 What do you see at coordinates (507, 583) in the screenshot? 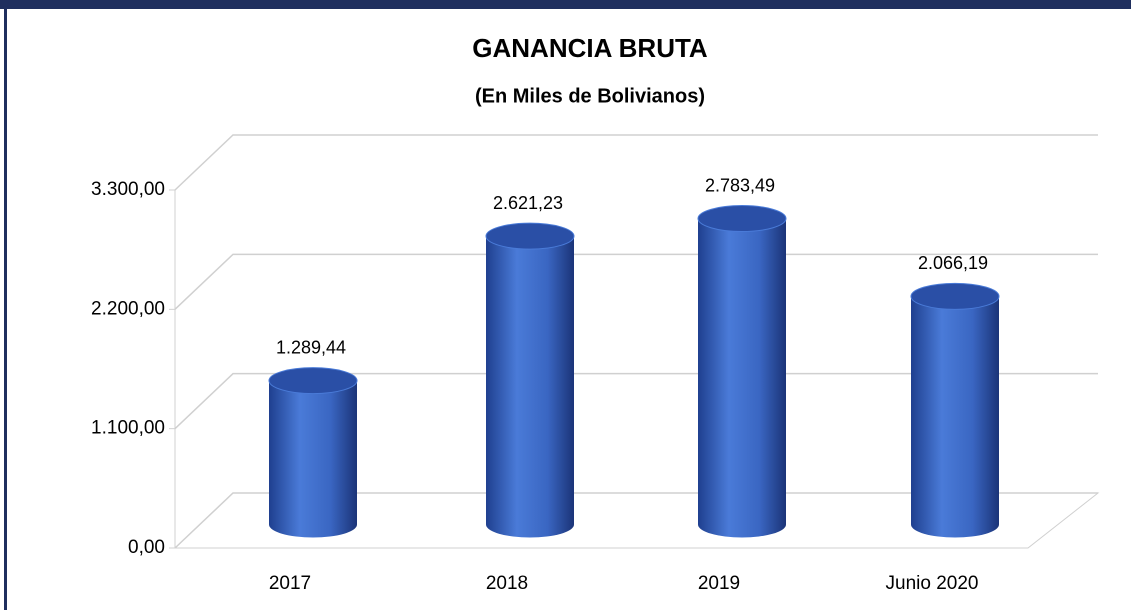
I see `x-tick-label: 2018` at bounding box center [507, 583].